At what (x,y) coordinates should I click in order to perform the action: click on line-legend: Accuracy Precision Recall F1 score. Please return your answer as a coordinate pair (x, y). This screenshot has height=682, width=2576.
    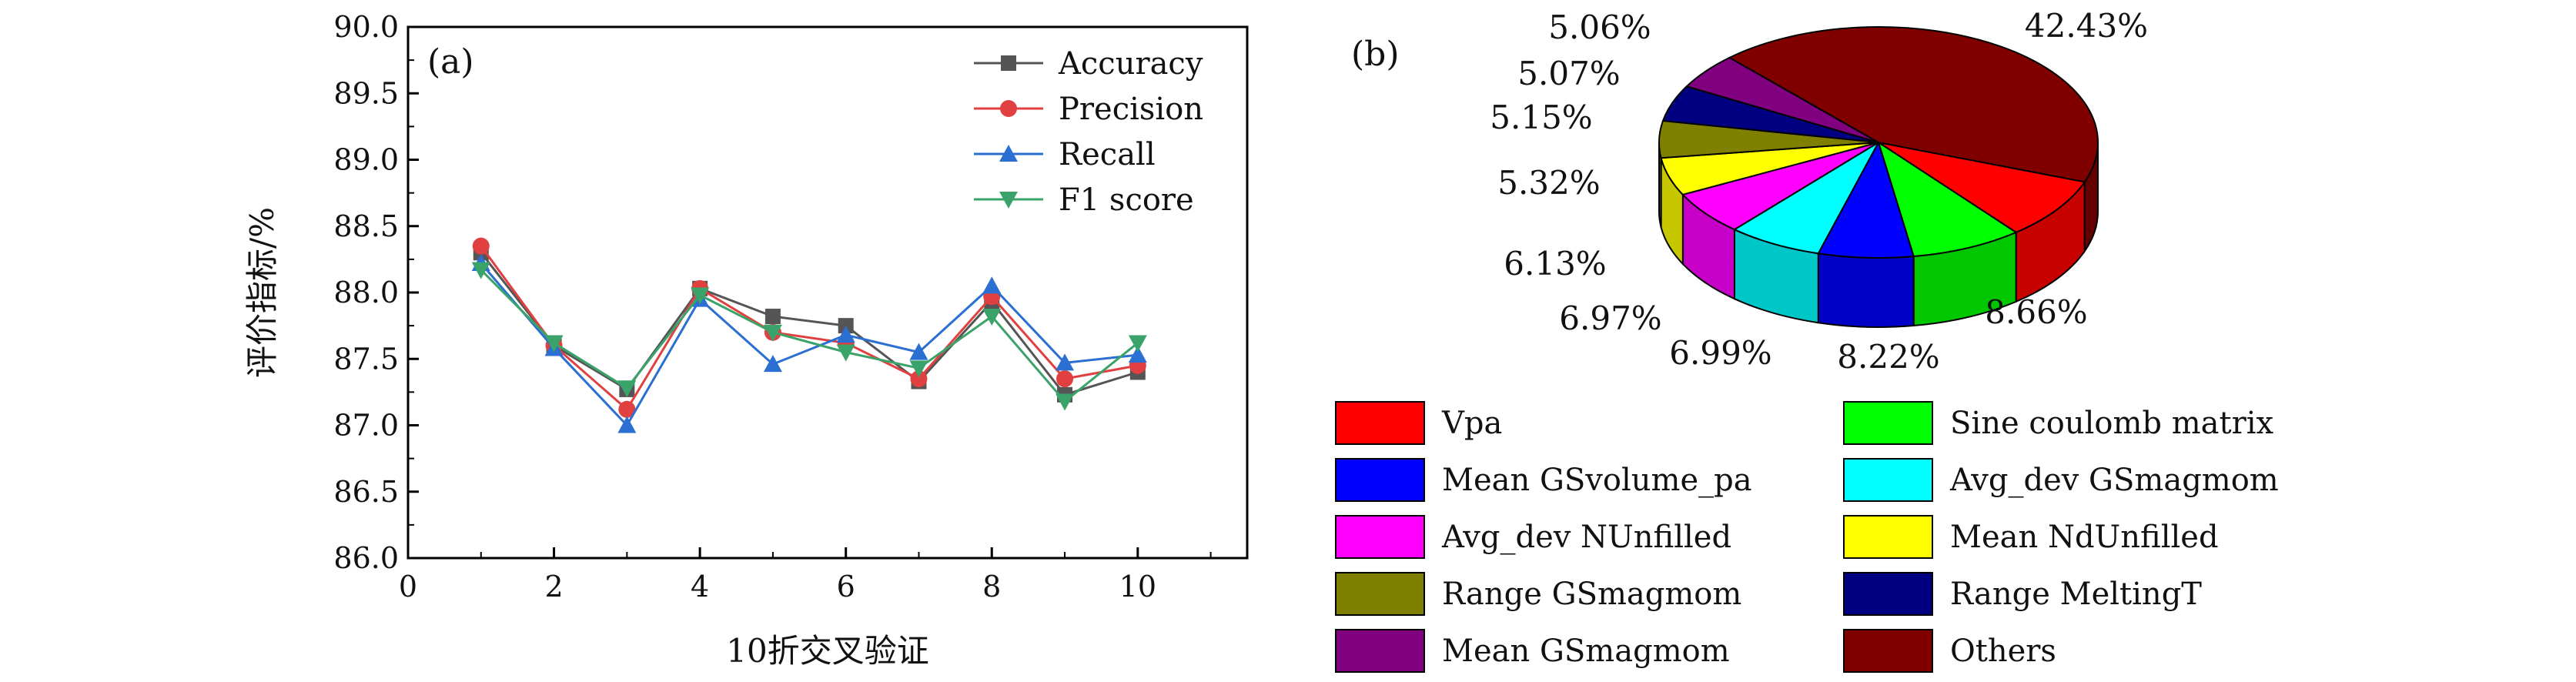
    Looking at the image, I should click on (1088, 132).